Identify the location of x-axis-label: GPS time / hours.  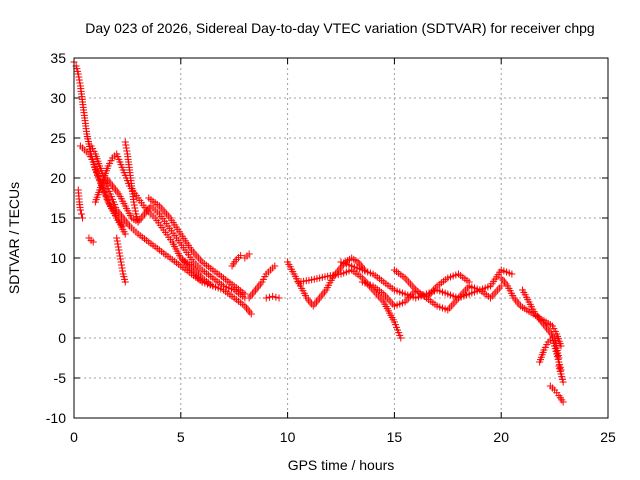
(341, 465).